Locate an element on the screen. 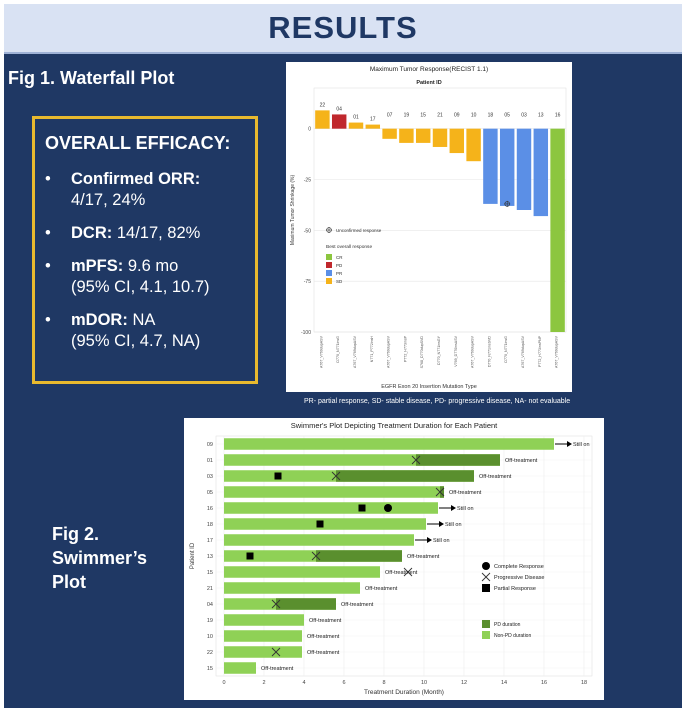  x-tick-label: 4 is located at coordinates (303, 683).